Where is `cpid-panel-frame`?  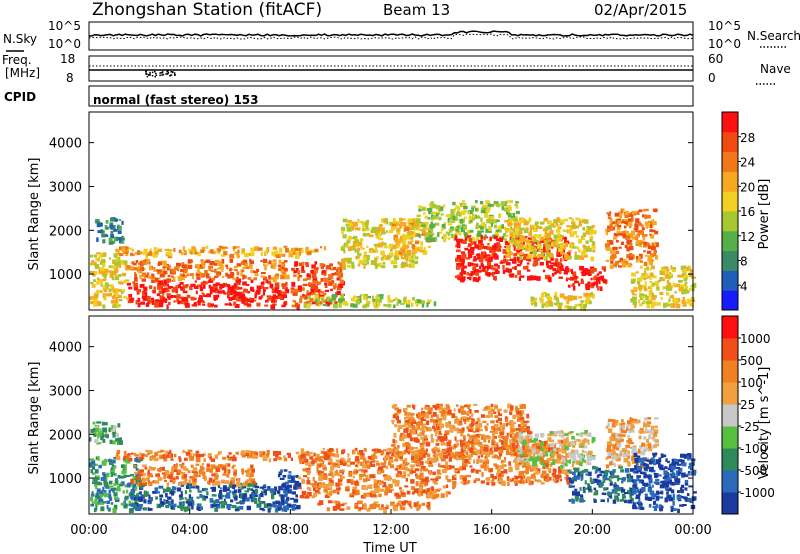 cpid-panel-frame is located at coordinates (391, 96).